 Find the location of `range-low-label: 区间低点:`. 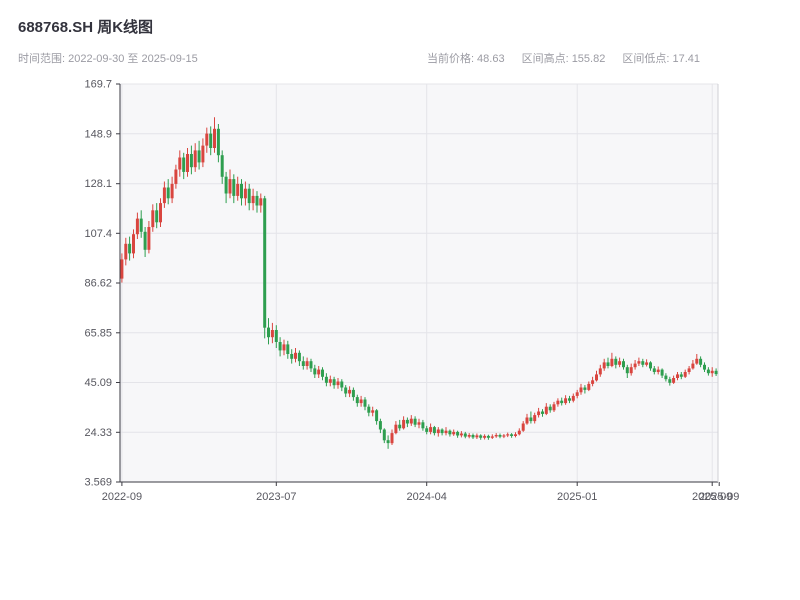

range-low-label: 区间低点: is located at coordinates (646, 59).